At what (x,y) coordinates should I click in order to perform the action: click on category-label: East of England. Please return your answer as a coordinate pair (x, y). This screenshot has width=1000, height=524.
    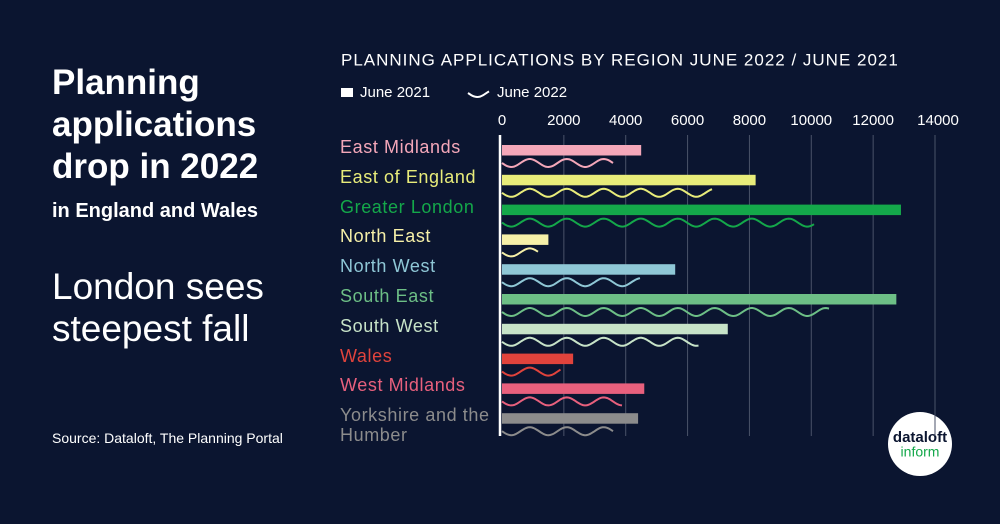
    Looking at the image, I should click on (408, 176).